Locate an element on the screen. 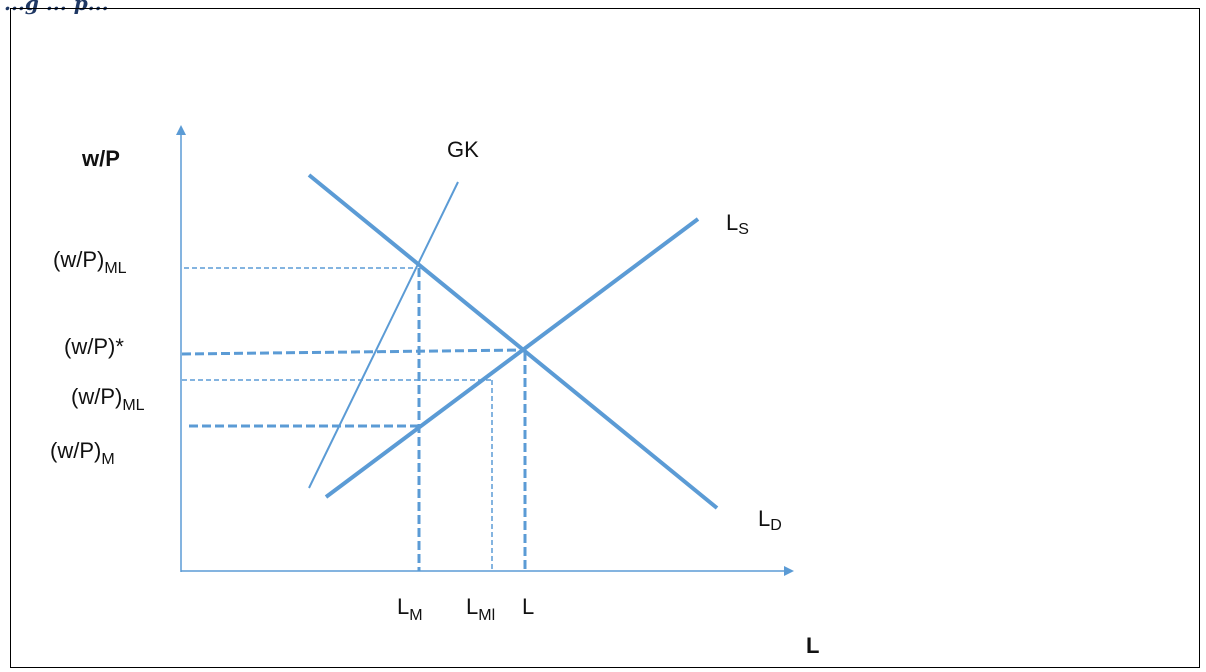 This screenshot has width=1206, height=672. gk-curve is located at coordinates (383, 335).